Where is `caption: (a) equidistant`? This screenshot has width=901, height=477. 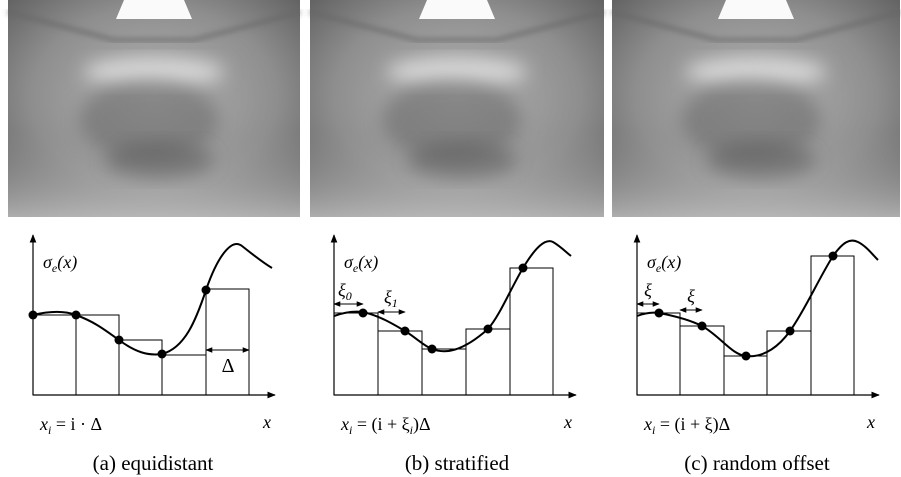 caption: (a) equidistant is located at coordinates (153, 463).